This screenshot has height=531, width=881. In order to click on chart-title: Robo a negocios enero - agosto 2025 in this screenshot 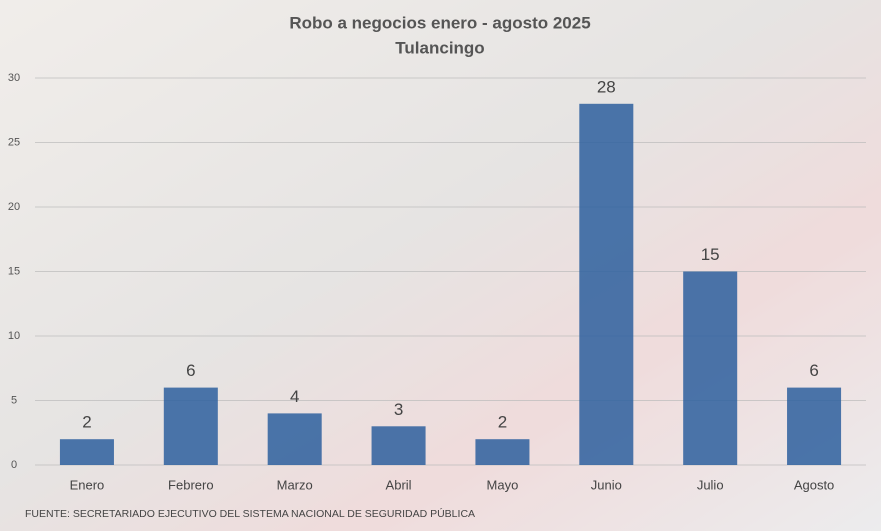, I will do `click(439, 22)`.